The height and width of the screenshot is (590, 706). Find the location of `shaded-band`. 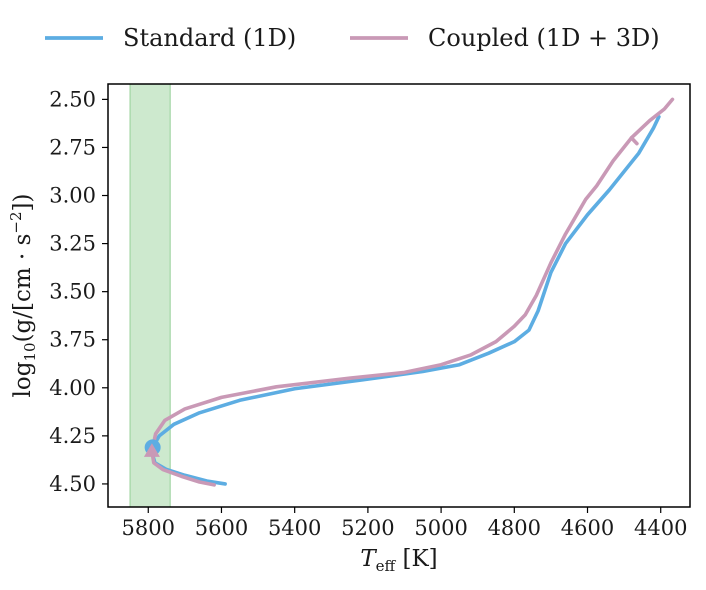

shaded-band is located at coordinates (150, 295).